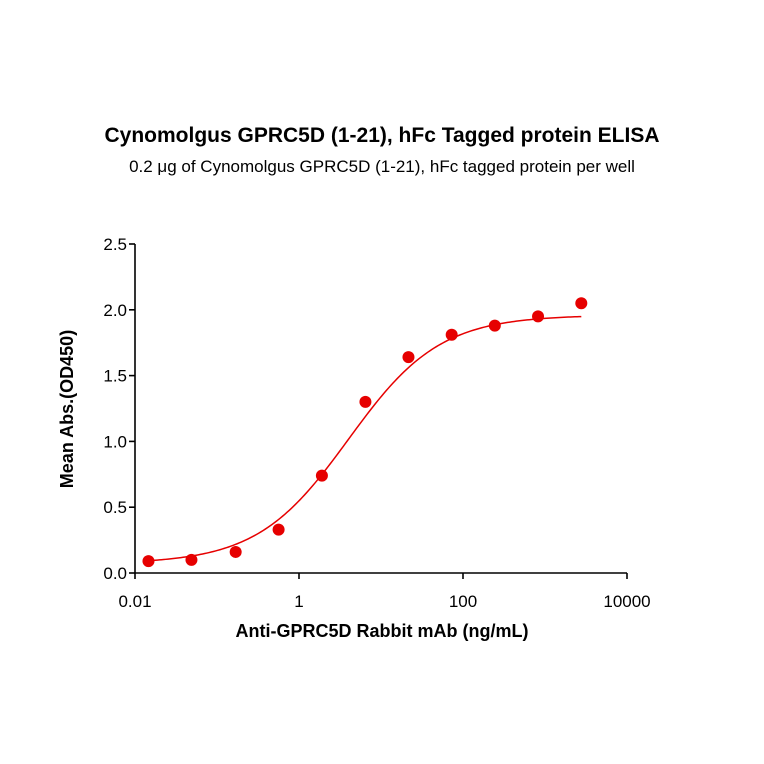  What do you see at coordinates (115, 244) in the screenshot?
I see `y-tick-label: 2.5` at bounding box center [115, 244].